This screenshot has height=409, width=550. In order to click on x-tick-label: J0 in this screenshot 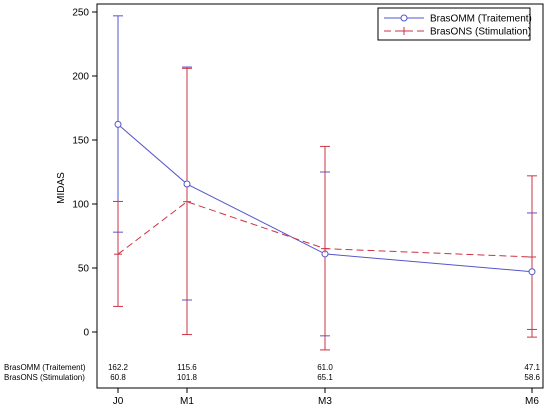, I will do `click(118, 401)`.